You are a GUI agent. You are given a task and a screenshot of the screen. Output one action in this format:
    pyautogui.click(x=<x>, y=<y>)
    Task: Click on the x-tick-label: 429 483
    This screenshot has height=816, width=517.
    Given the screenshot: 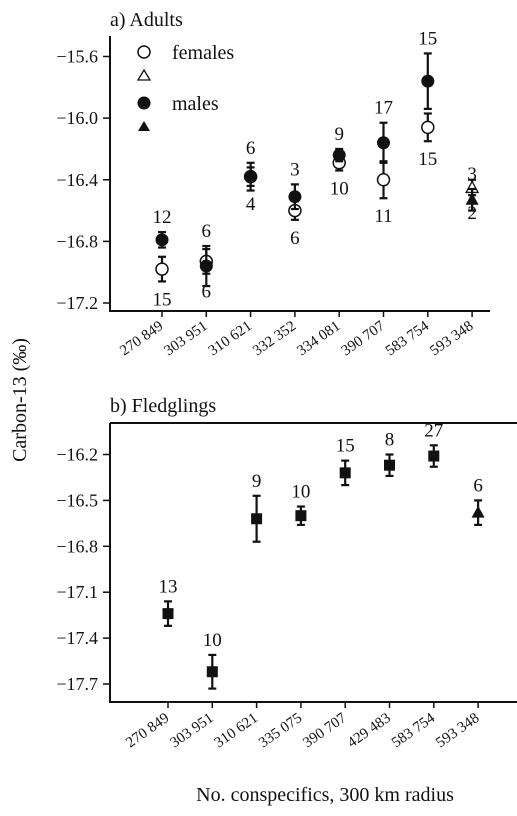 What is the action you would take?
    pyautogui.click(x=369, y=730)
    